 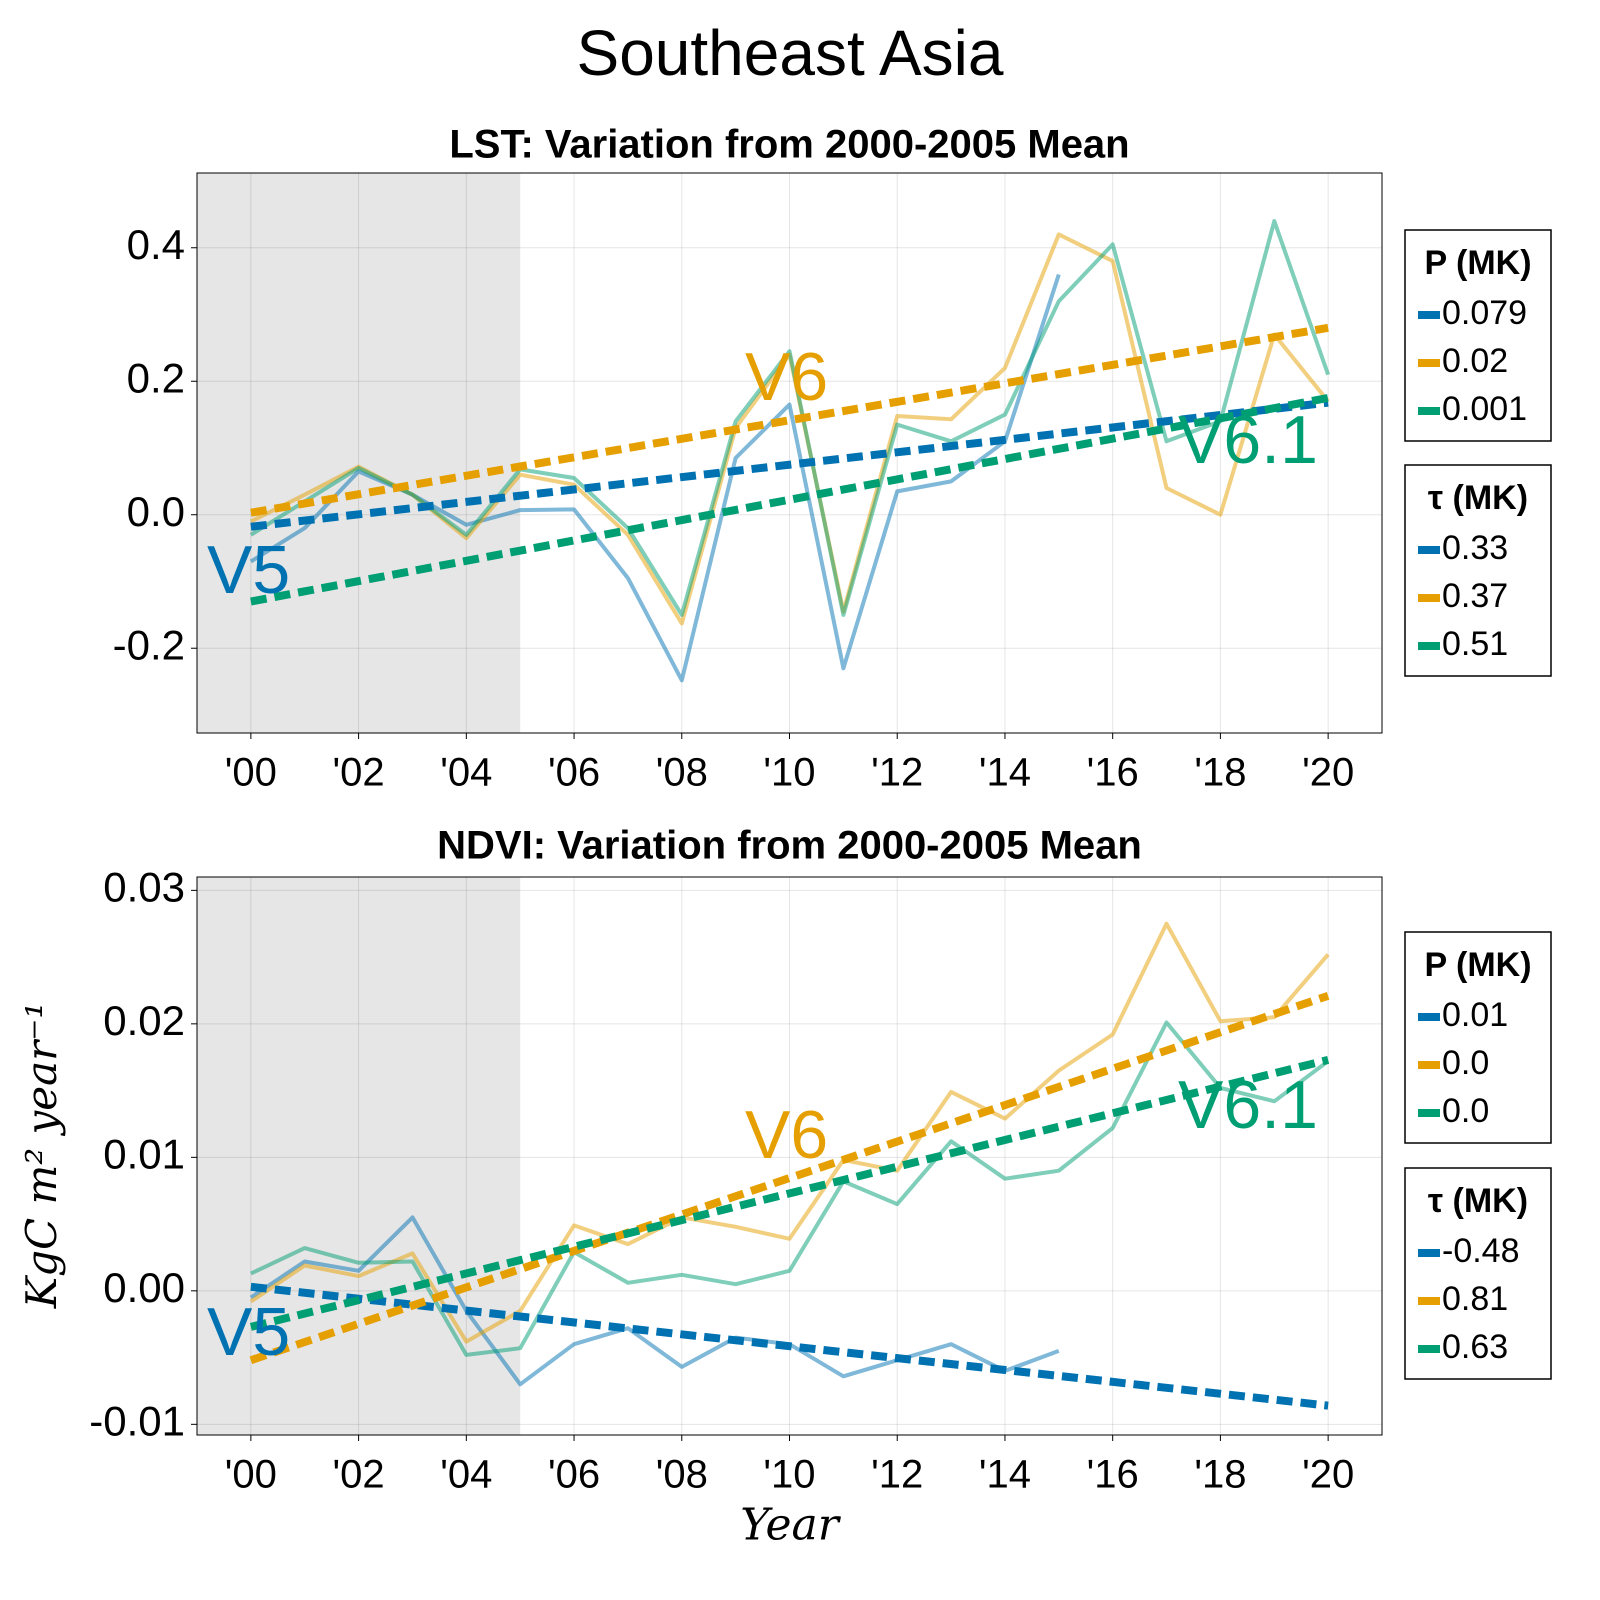 I want to click on series-line, so click(x=654, y=1301).